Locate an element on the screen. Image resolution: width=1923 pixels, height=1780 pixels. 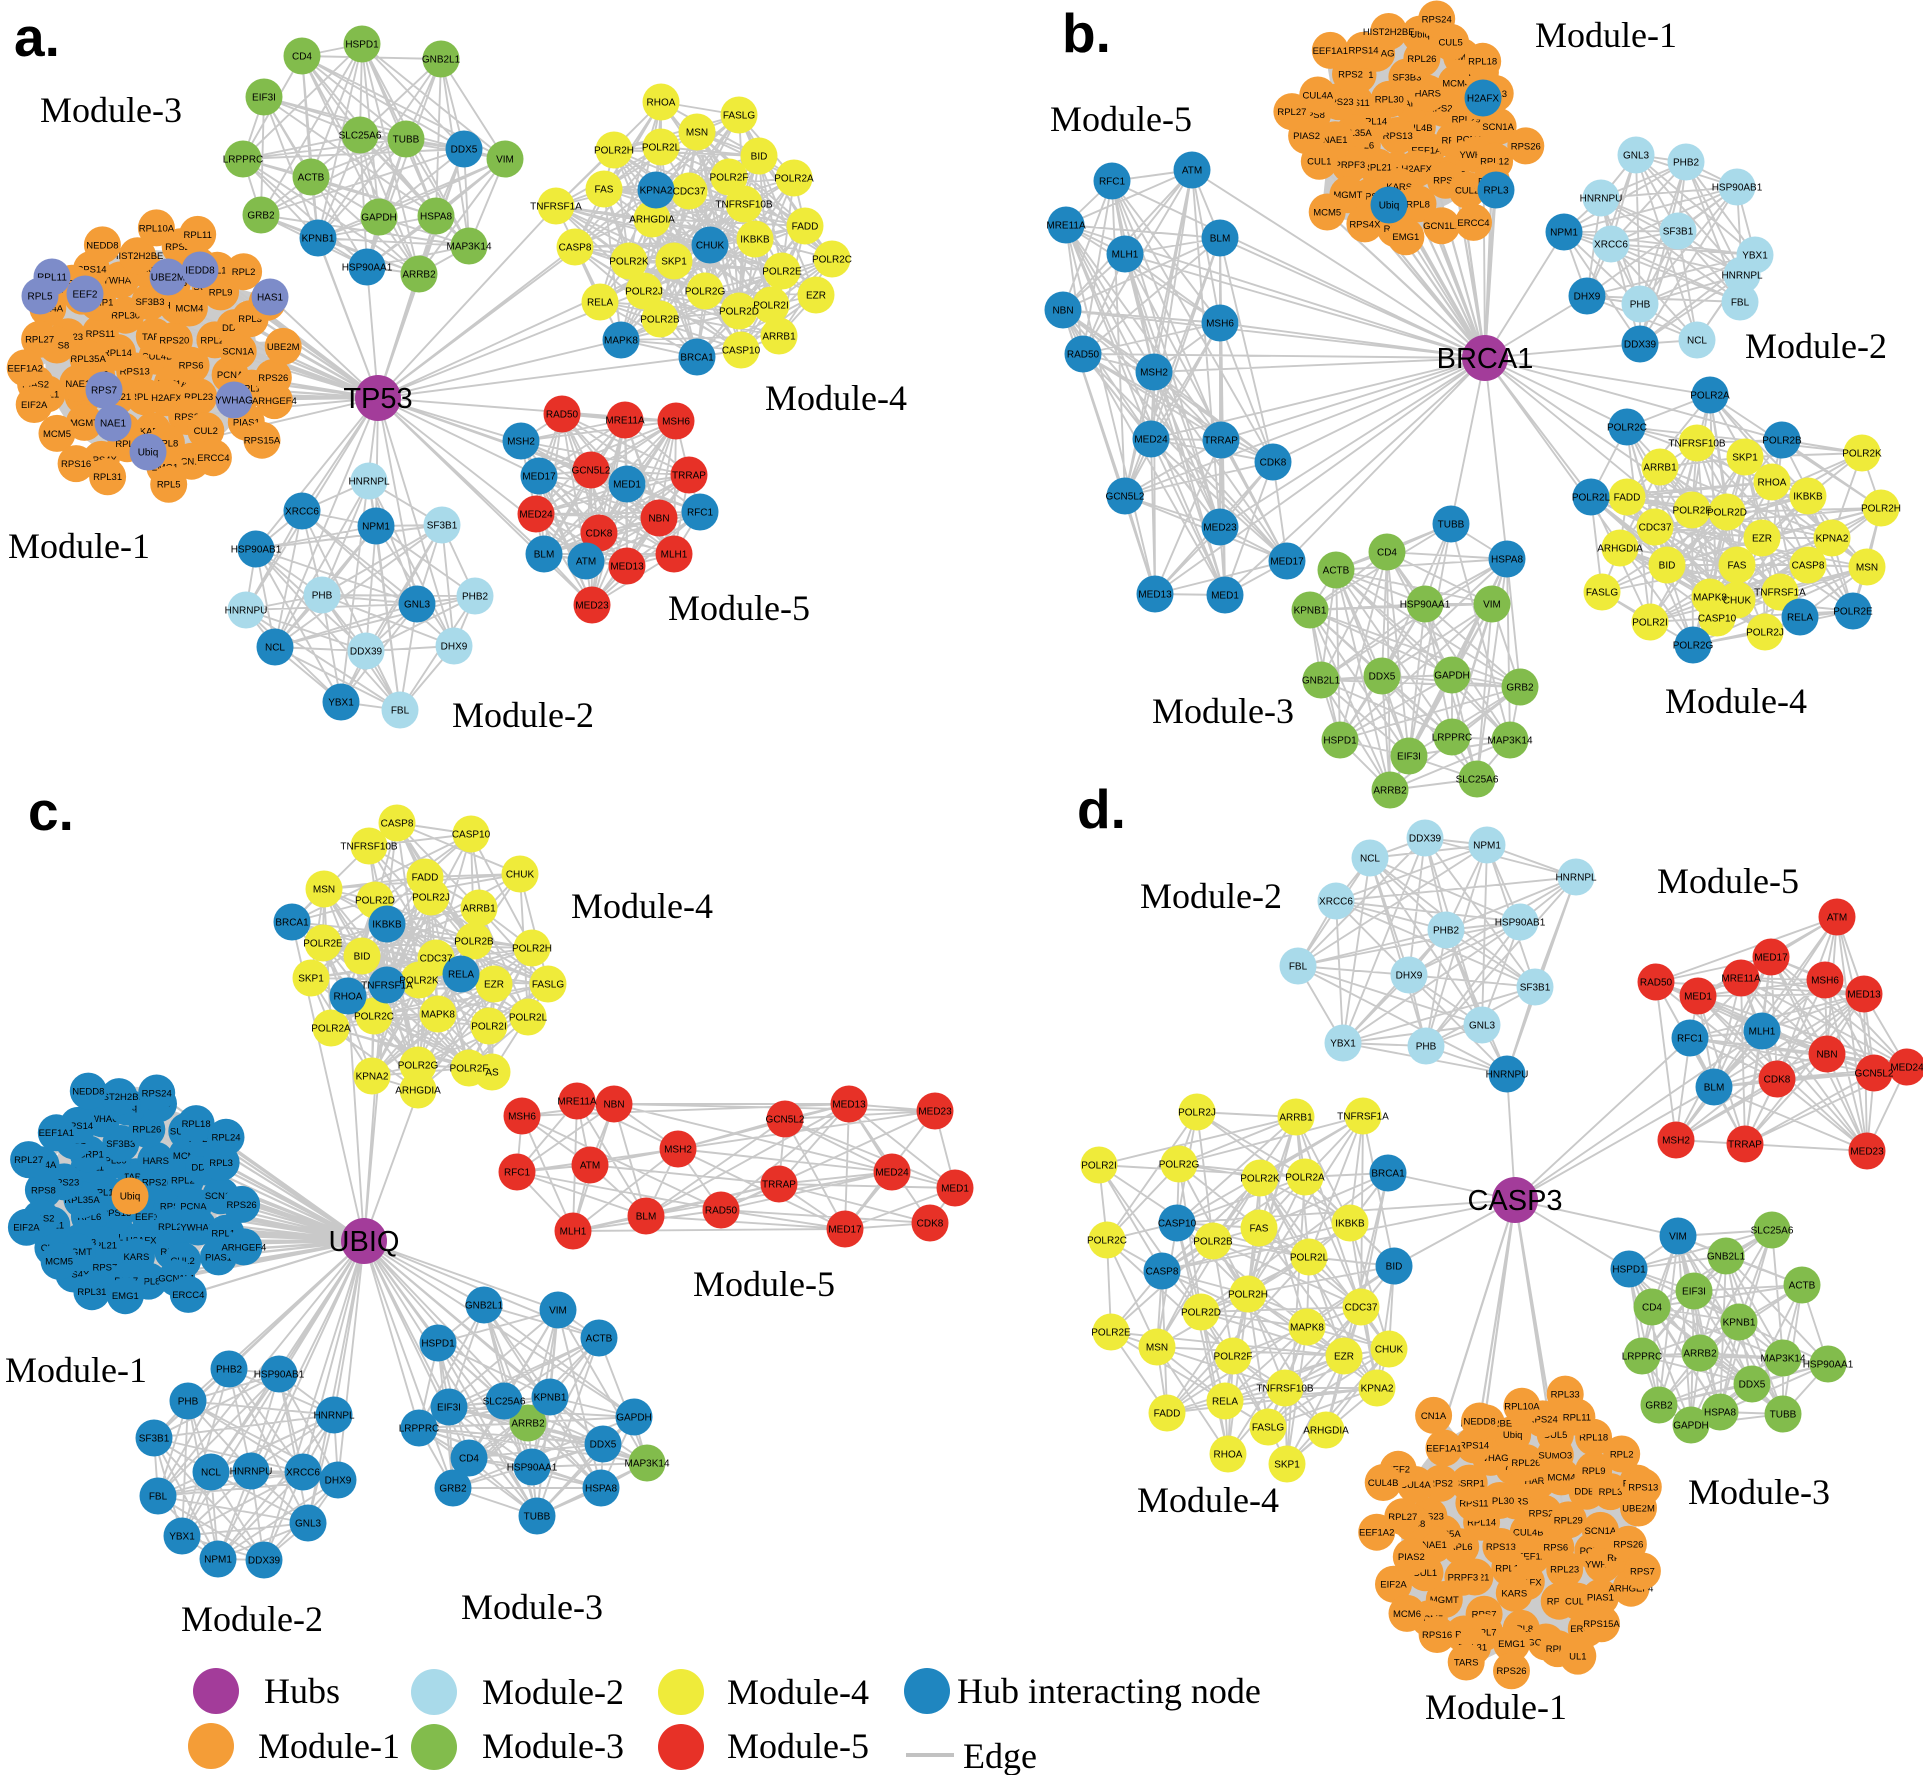
svg-text: HIST2H2BE is located at coordinates (1389, 32).